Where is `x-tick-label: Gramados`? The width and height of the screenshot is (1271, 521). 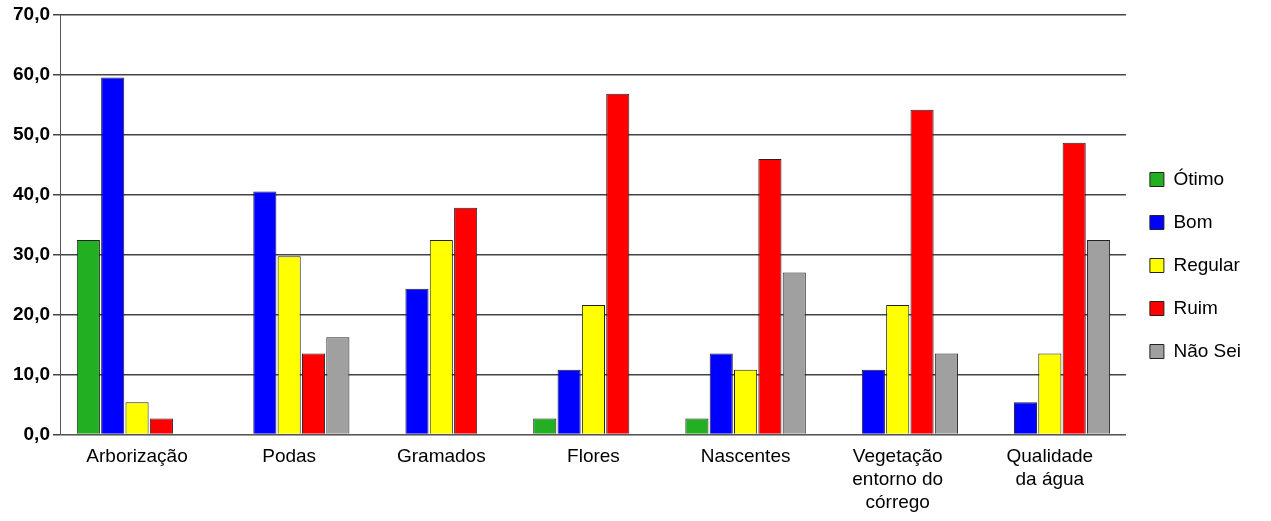 x-tick-label: Gramados is located at coordinates (441, 456).